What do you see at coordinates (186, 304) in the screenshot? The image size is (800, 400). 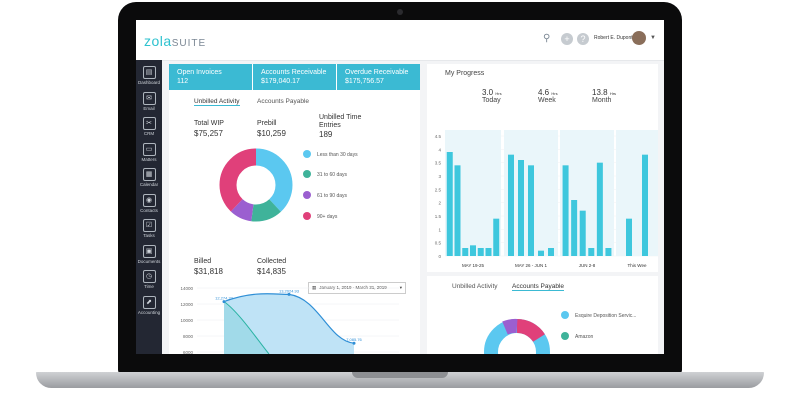 I see `y-tick-label: 12000` at bounding box center [186, 304].